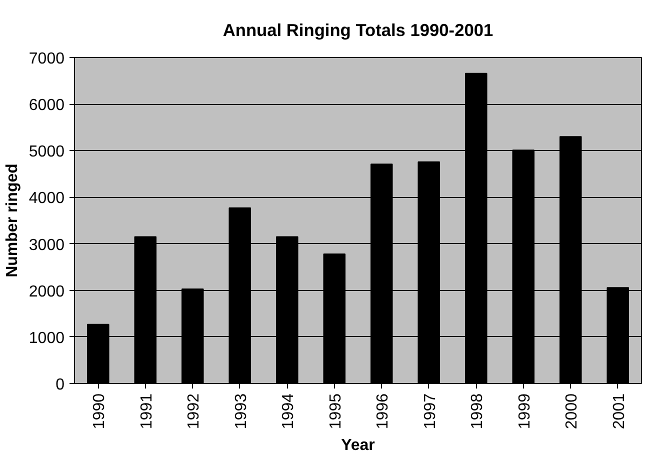  What do you see at coordinates (46, 338) in the screenshot?
I see `y-tick-label: 1000` at bounding box center [46, 338].